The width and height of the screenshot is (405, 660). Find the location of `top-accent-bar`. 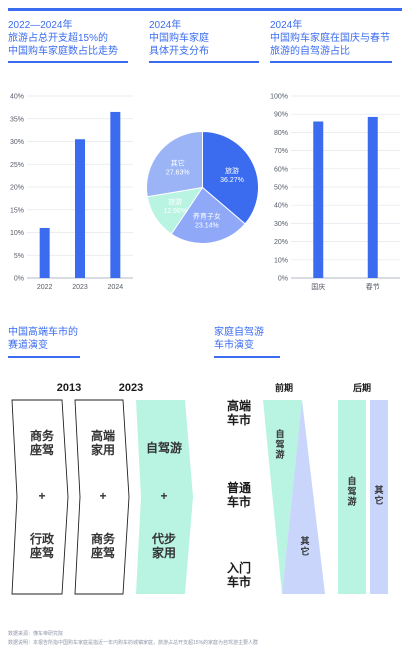

top-accent-bar is located at coordinates (205, 9).